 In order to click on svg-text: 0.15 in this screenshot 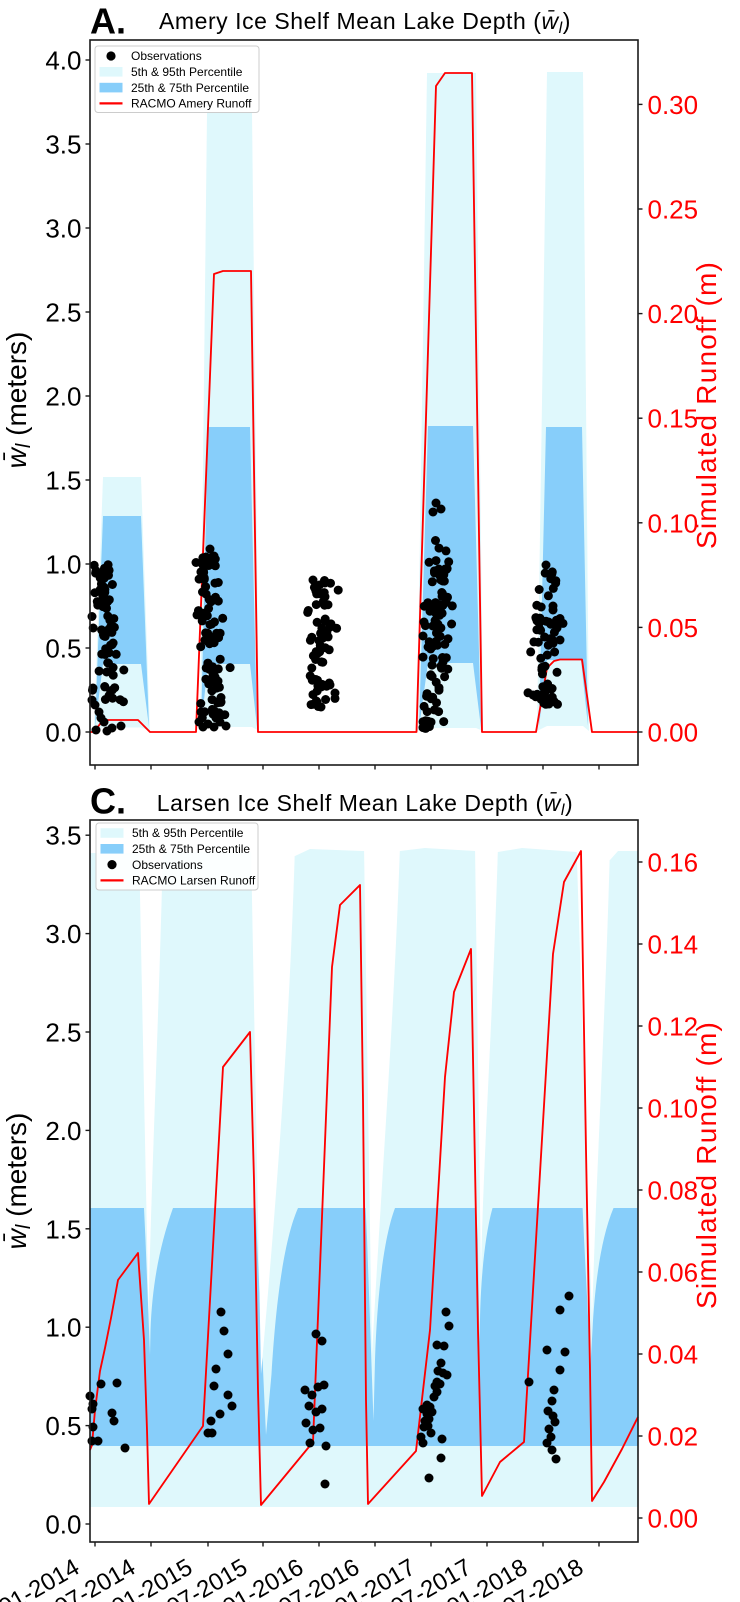, I will do `click(673, 419)`.